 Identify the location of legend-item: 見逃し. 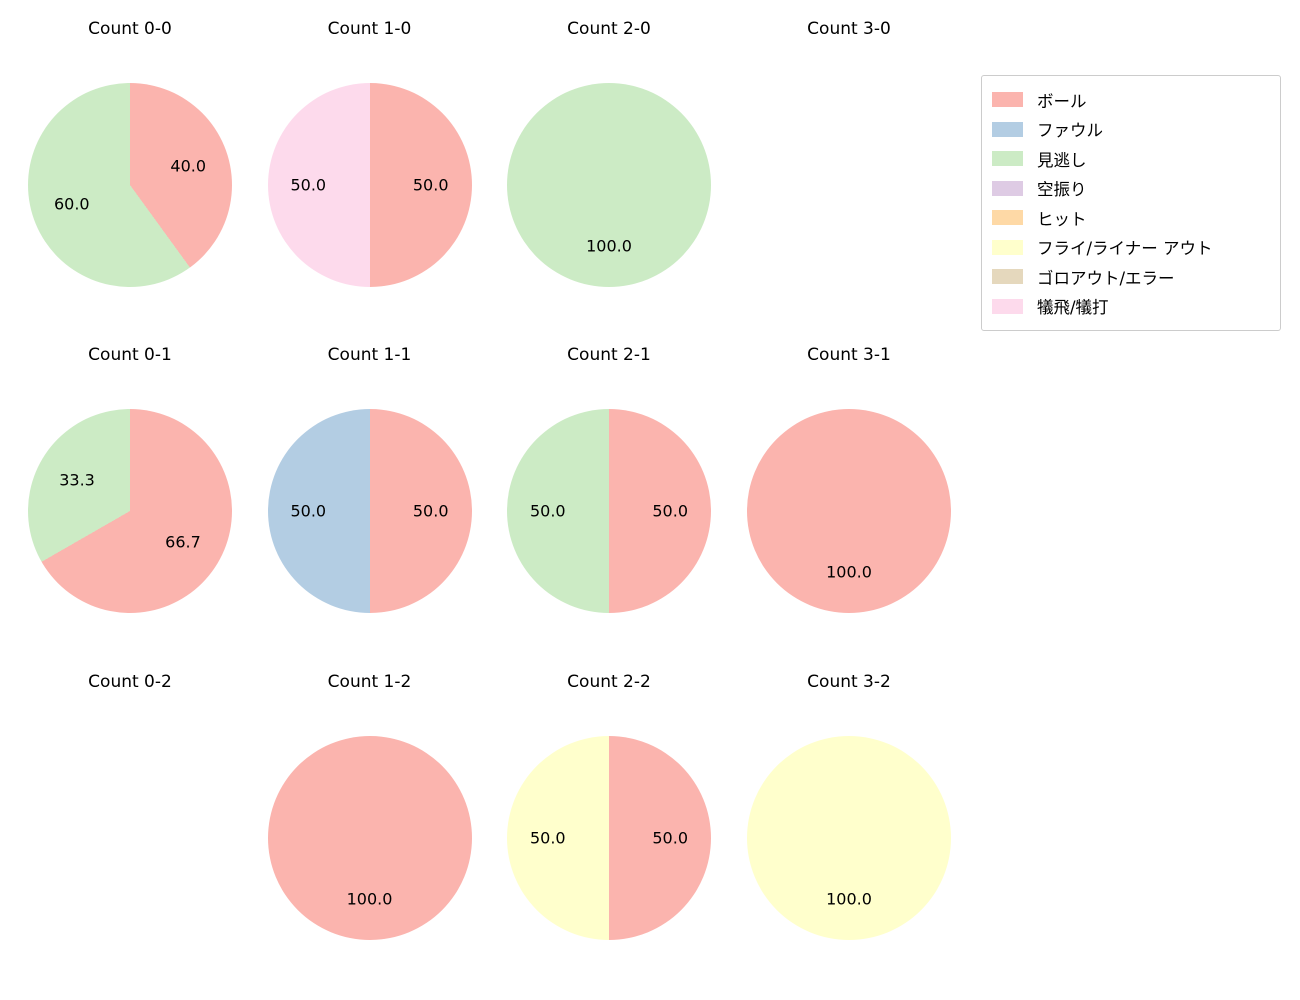
(1131, 159).